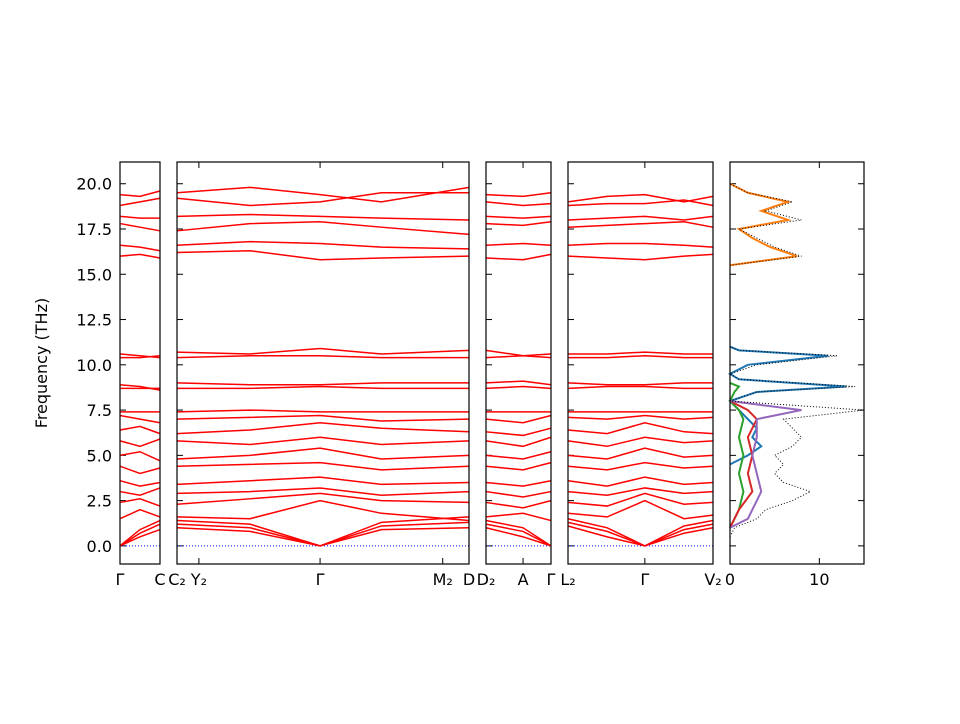 Image resolution: width=960 pixels, height=724 pixels. Describe the element at coordinates (159, 579) in the screenshot. I see `x-tick-label: C` at that location.